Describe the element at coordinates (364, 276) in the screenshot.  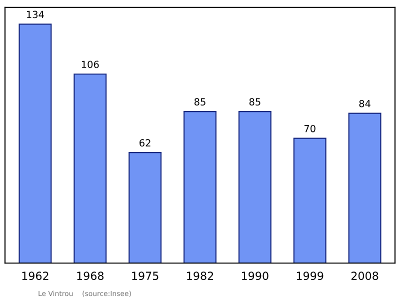
I see `x-tick-label: 2008` at that location.